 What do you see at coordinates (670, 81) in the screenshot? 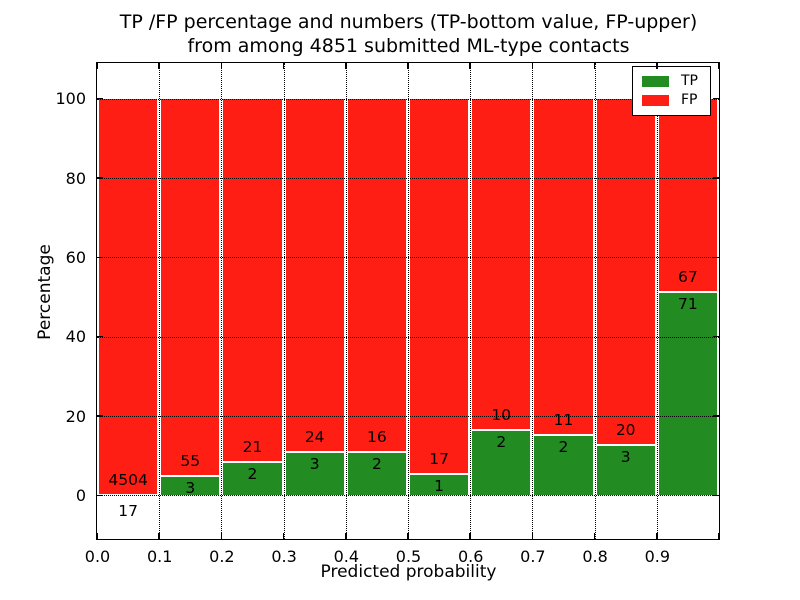
I see `legend-item-tp: TP` at bounding box center [670, 81].